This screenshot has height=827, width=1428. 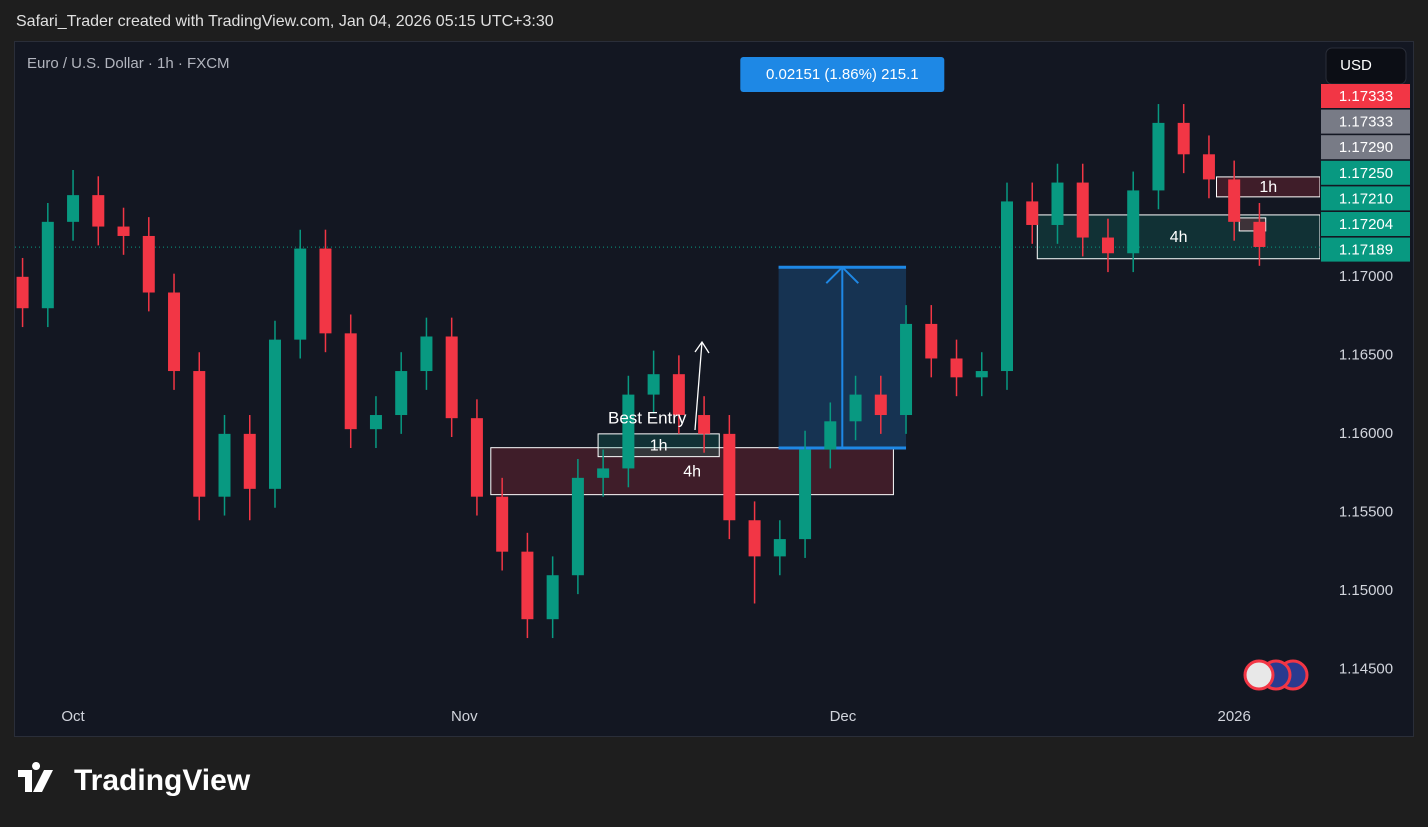 What do you see at coordinates (842, 274) in the screenshot?
I see `measure-arrowhead` at bounding box center [842, 274].